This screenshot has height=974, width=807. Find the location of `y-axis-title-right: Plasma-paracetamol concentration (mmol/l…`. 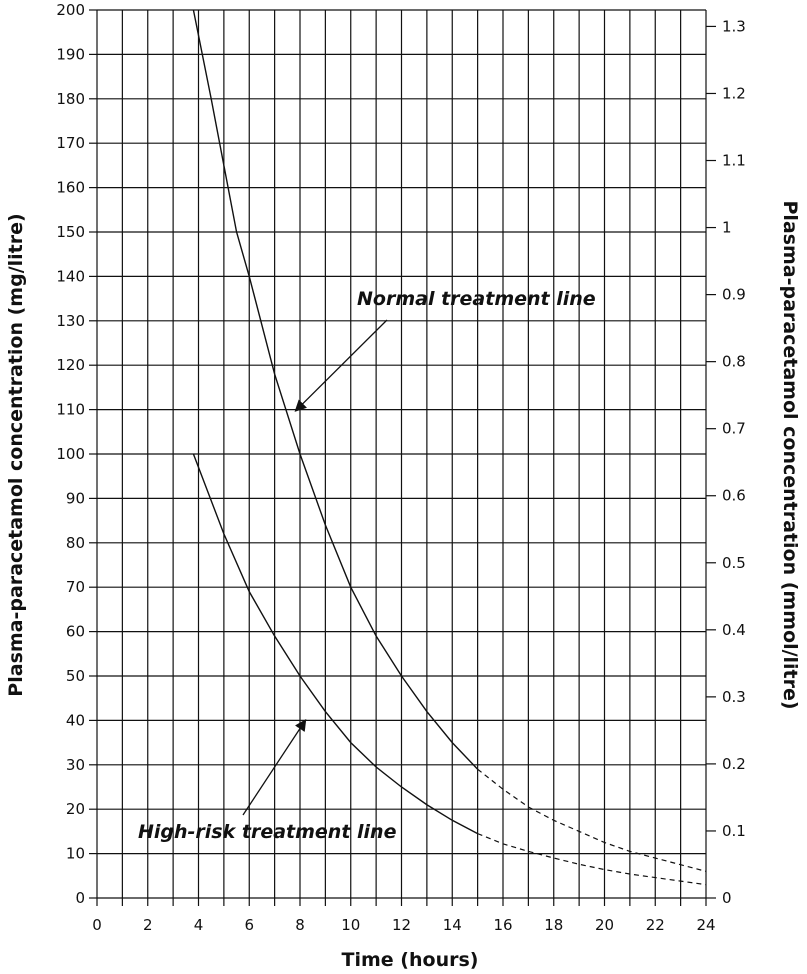

y-axis-title-right: Plasma-paracetamol concentration (mmol/l… is located at coordinates (790, 454).